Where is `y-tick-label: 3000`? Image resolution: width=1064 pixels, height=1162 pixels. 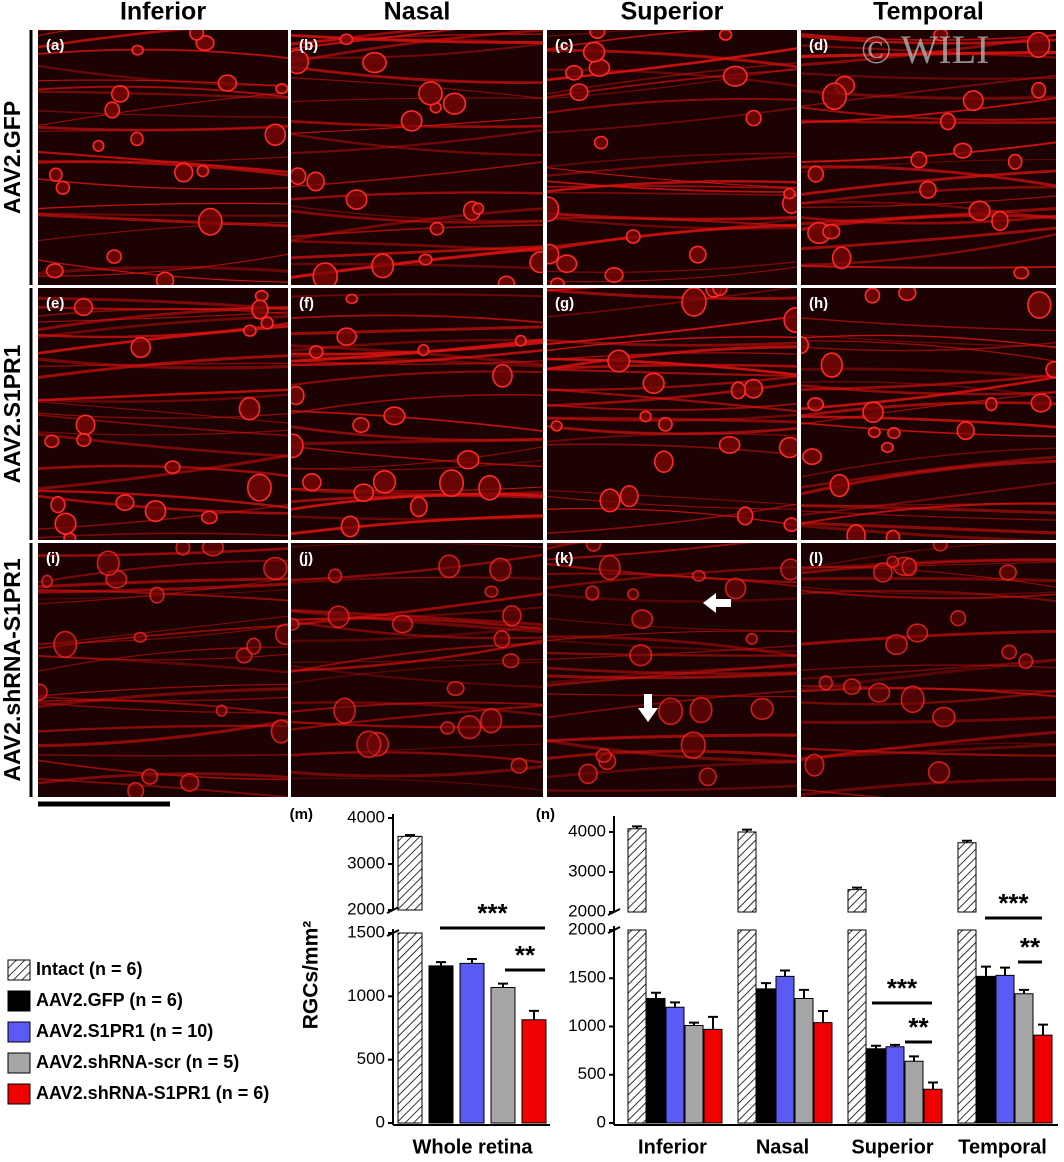 y-tick-label: 3000 is located at coordinates (587, 870).